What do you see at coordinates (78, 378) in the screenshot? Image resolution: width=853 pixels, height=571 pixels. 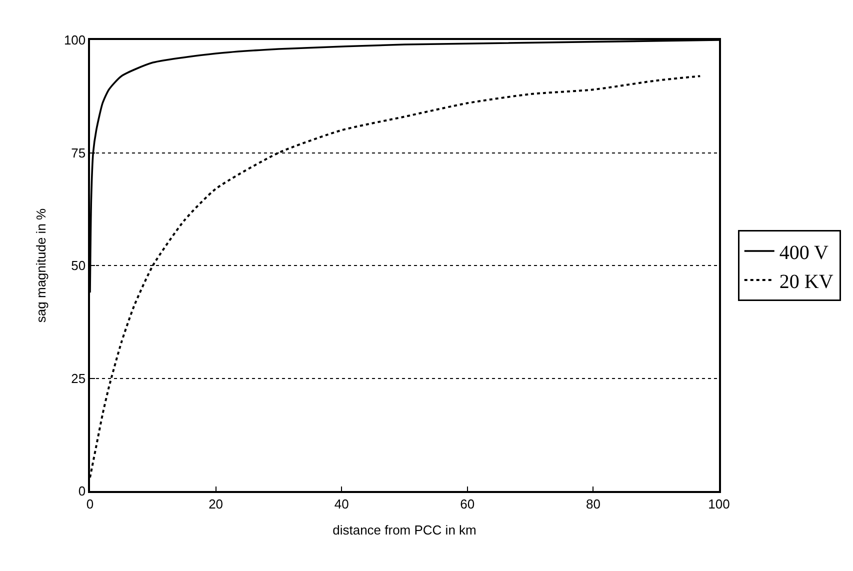 I see `y-tick-label: 25` at bounding box center [78, 378].